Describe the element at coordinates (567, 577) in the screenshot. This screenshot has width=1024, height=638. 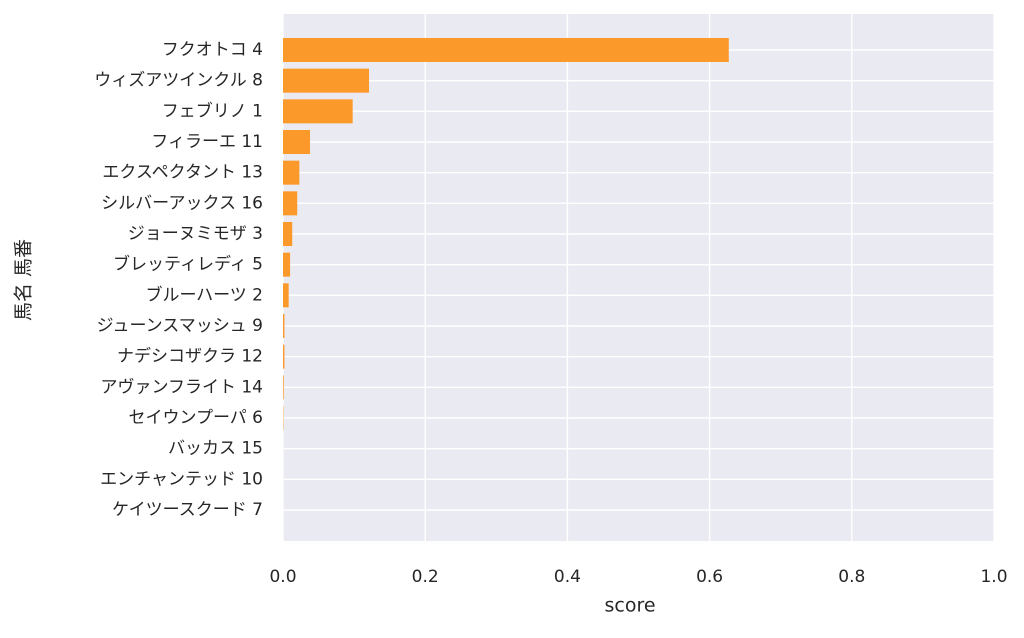
I see `x-tick-label: 0.4` at that location.